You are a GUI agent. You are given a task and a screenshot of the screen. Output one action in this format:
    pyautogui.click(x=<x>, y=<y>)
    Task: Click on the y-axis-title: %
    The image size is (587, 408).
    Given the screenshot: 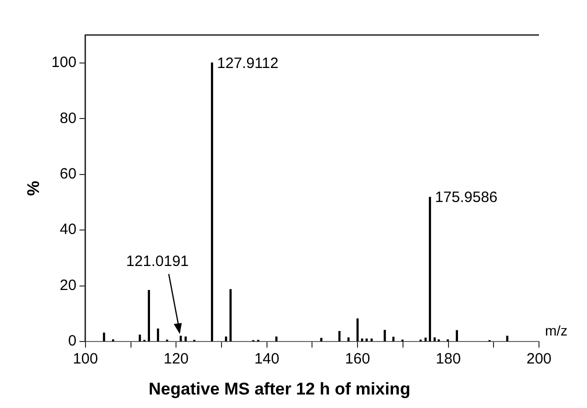 What is the action you would take?
    pyautogui.click(x=33, y=188)
    